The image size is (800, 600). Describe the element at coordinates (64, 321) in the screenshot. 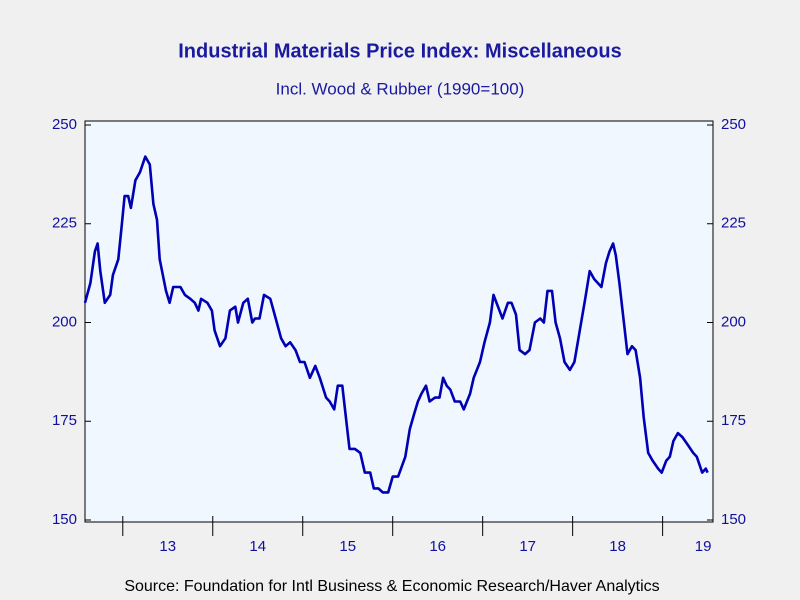

I see `y-tick-label: 200` at that location.